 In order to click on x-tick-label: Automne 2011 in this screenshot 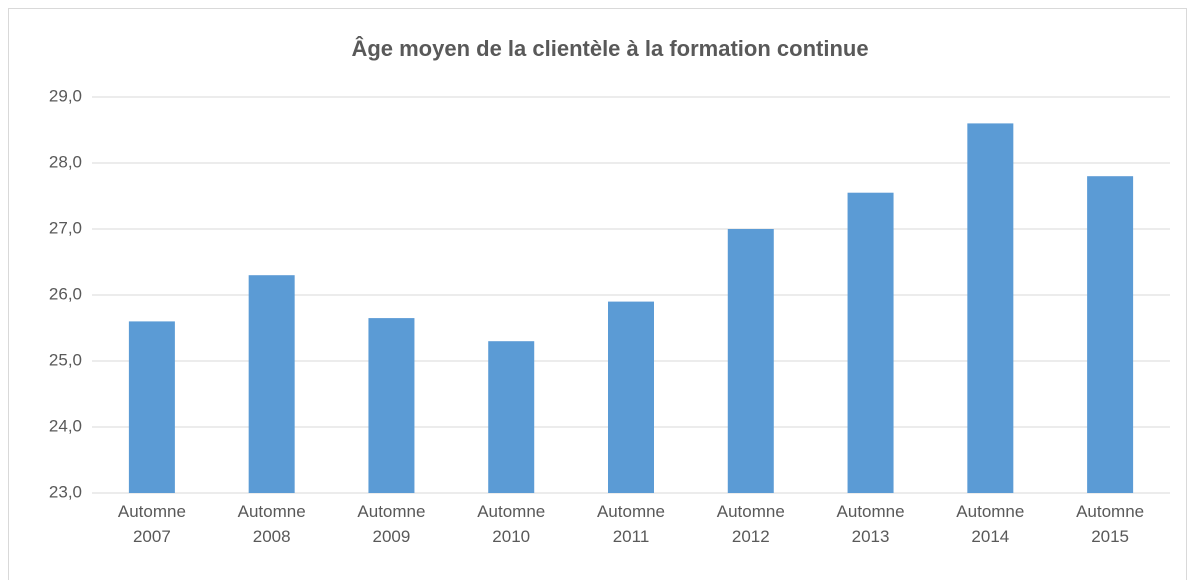, I will do `click(631, 524)`.